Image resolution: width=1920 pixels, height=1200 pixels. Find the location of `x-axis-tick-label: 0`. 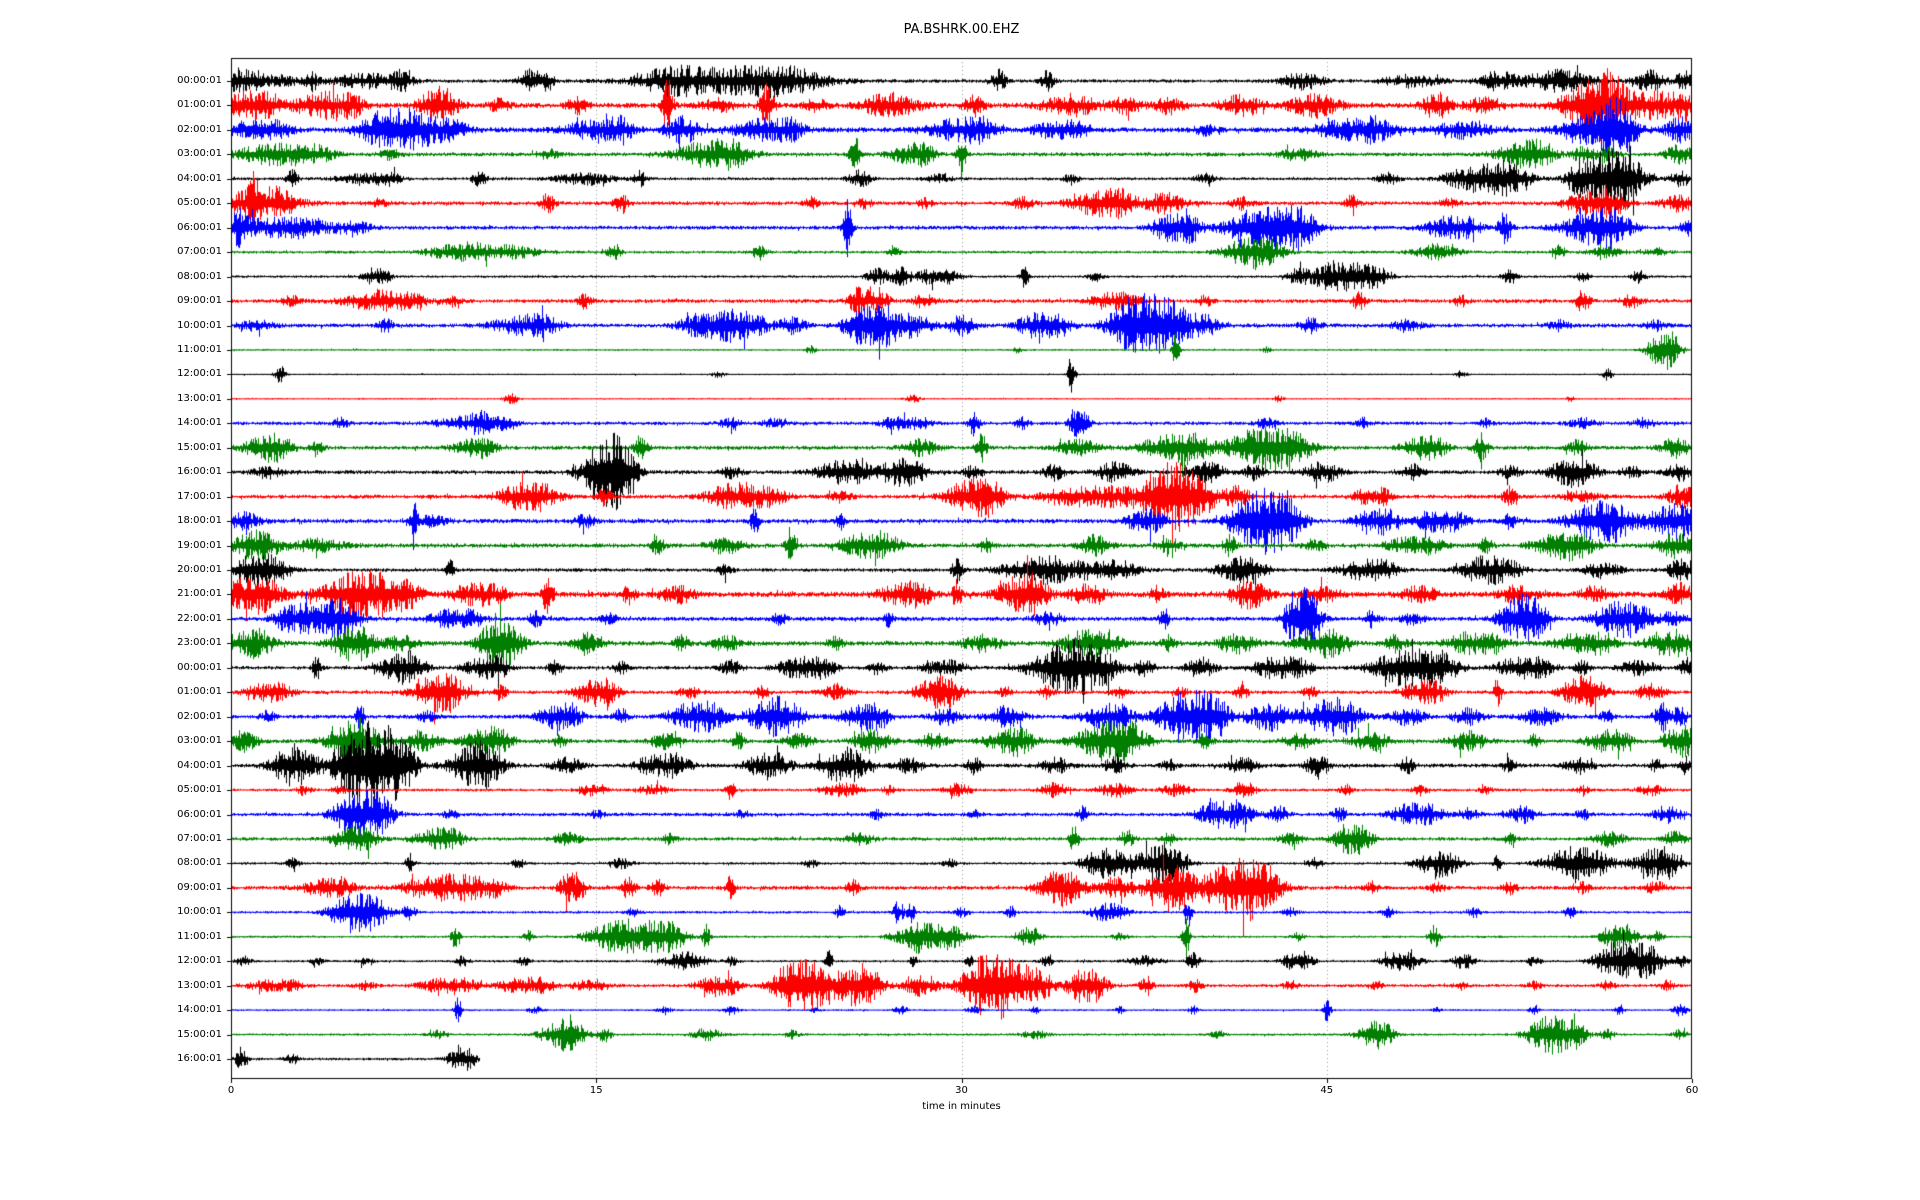

x-axis-tick-label: 0 is located at coordinates (231, 1090).